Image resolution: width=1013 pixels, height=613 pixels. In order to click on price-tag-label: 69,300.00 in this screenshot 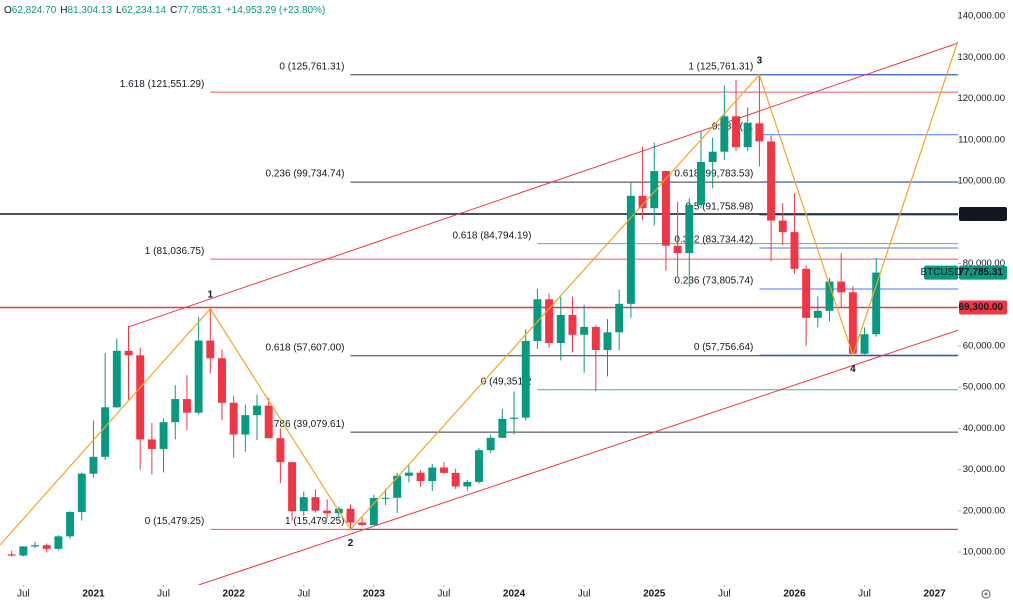, I will do `click(981, 307)`.